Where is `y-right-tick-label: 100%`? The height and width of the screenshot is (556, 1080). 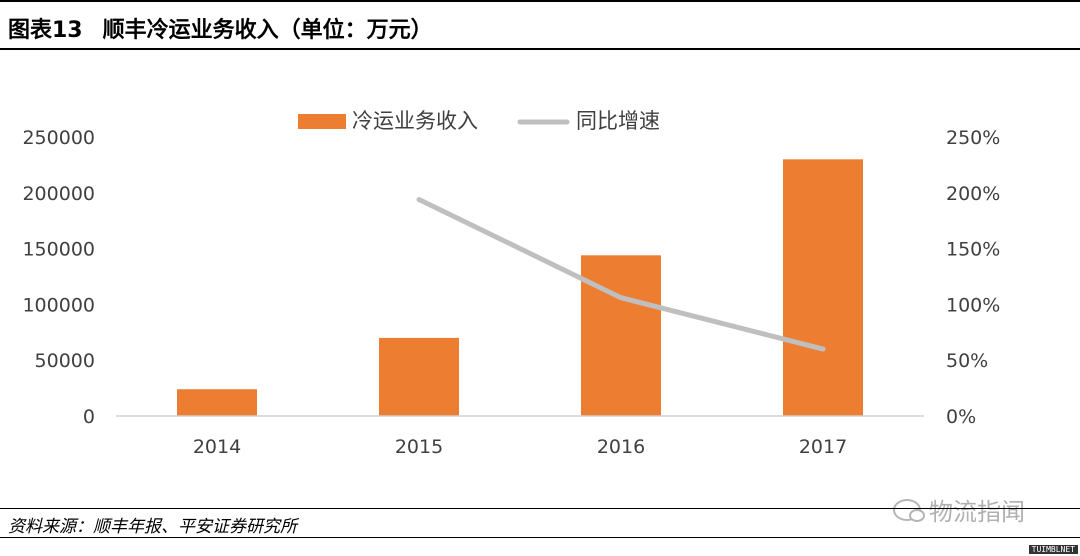 y-right-tick-label: 100% is located at coordinates (973, 305).